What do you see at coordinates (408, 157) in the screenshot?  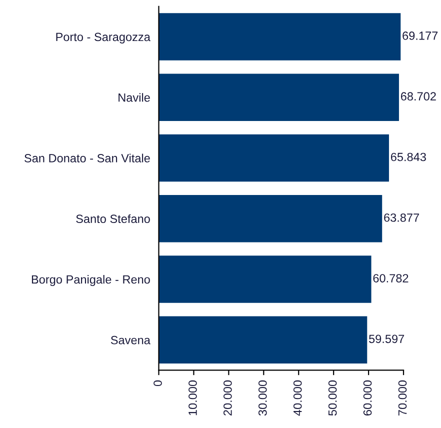 I see `data-label: 65.843` at bounding box center [408, 157].